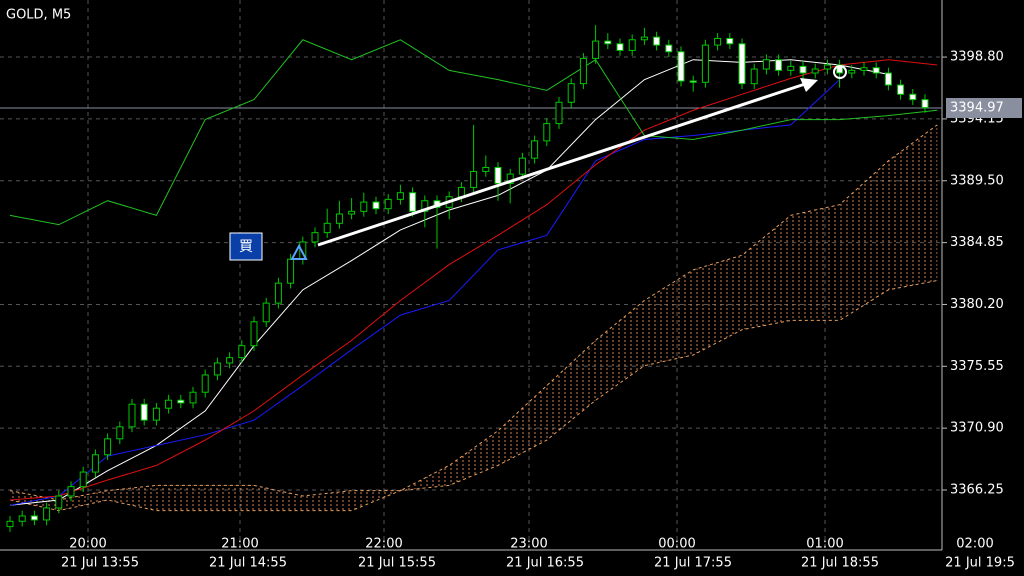  What do you see at coordinates (561, 164) in the screenshot?
I see `trend-arrow` at bounding box center [561, 164].